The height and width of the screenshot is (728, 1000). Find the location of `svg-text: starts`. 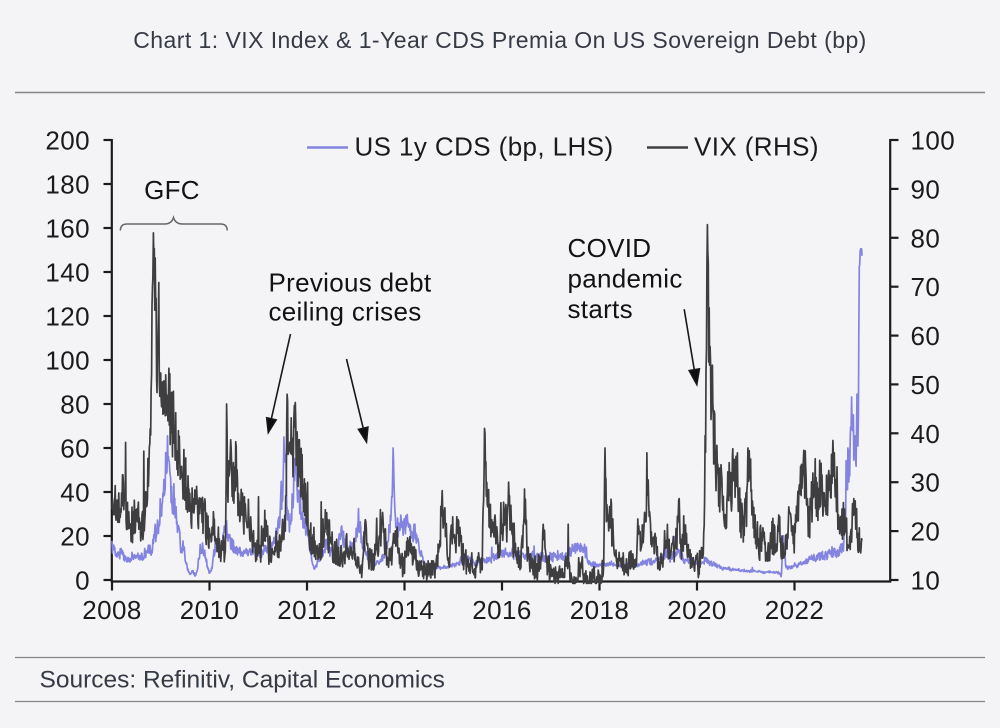

svg-text: starts is located at coordinates (600, 309).